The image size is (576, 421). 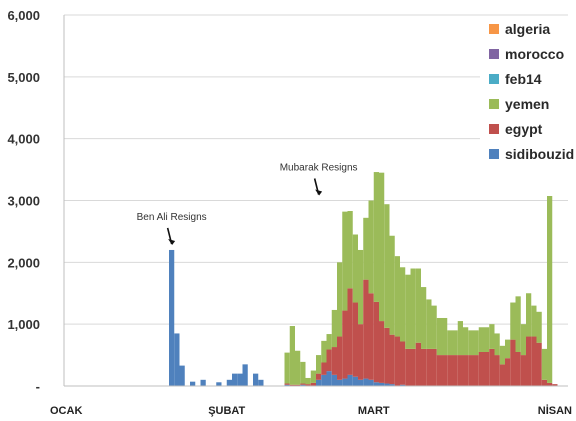 What do you see at coordinates (534, 54) in the screenshot?
I see `legend-label-morocco: morocco` at bounding box center [534, 54].